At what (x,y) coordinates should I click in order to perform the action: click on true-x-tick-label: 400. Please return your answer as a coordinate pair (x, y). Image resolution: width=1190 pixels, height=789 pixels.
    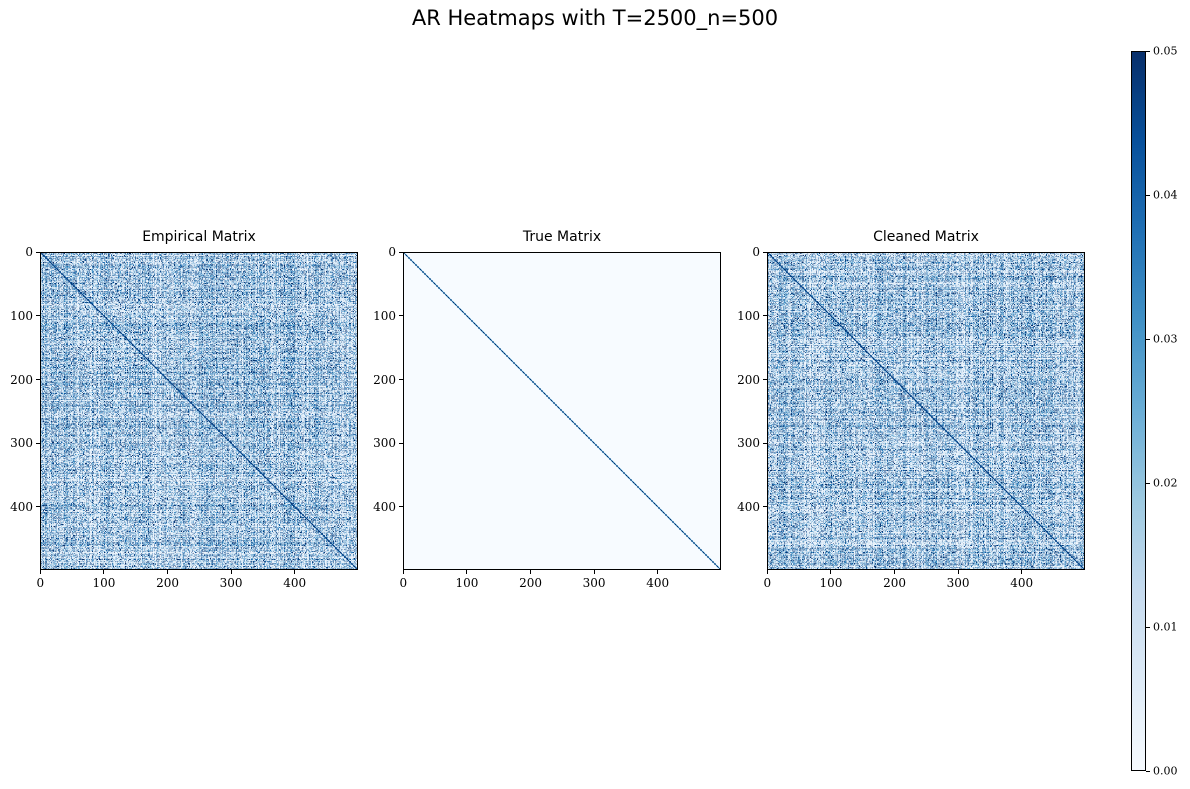
    Looking at the image, I should click on (658, 583).